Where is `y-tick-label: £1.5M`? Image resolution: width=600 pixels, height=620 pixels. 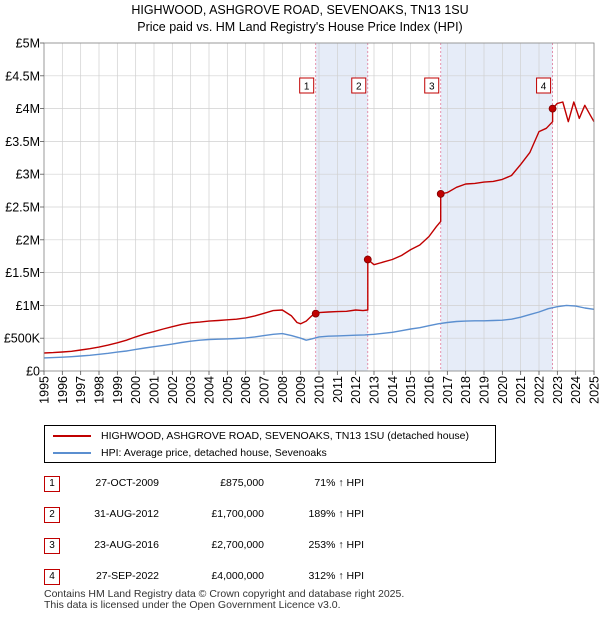
y-tick-label: £1.5M is located at coordinates (22, 273).